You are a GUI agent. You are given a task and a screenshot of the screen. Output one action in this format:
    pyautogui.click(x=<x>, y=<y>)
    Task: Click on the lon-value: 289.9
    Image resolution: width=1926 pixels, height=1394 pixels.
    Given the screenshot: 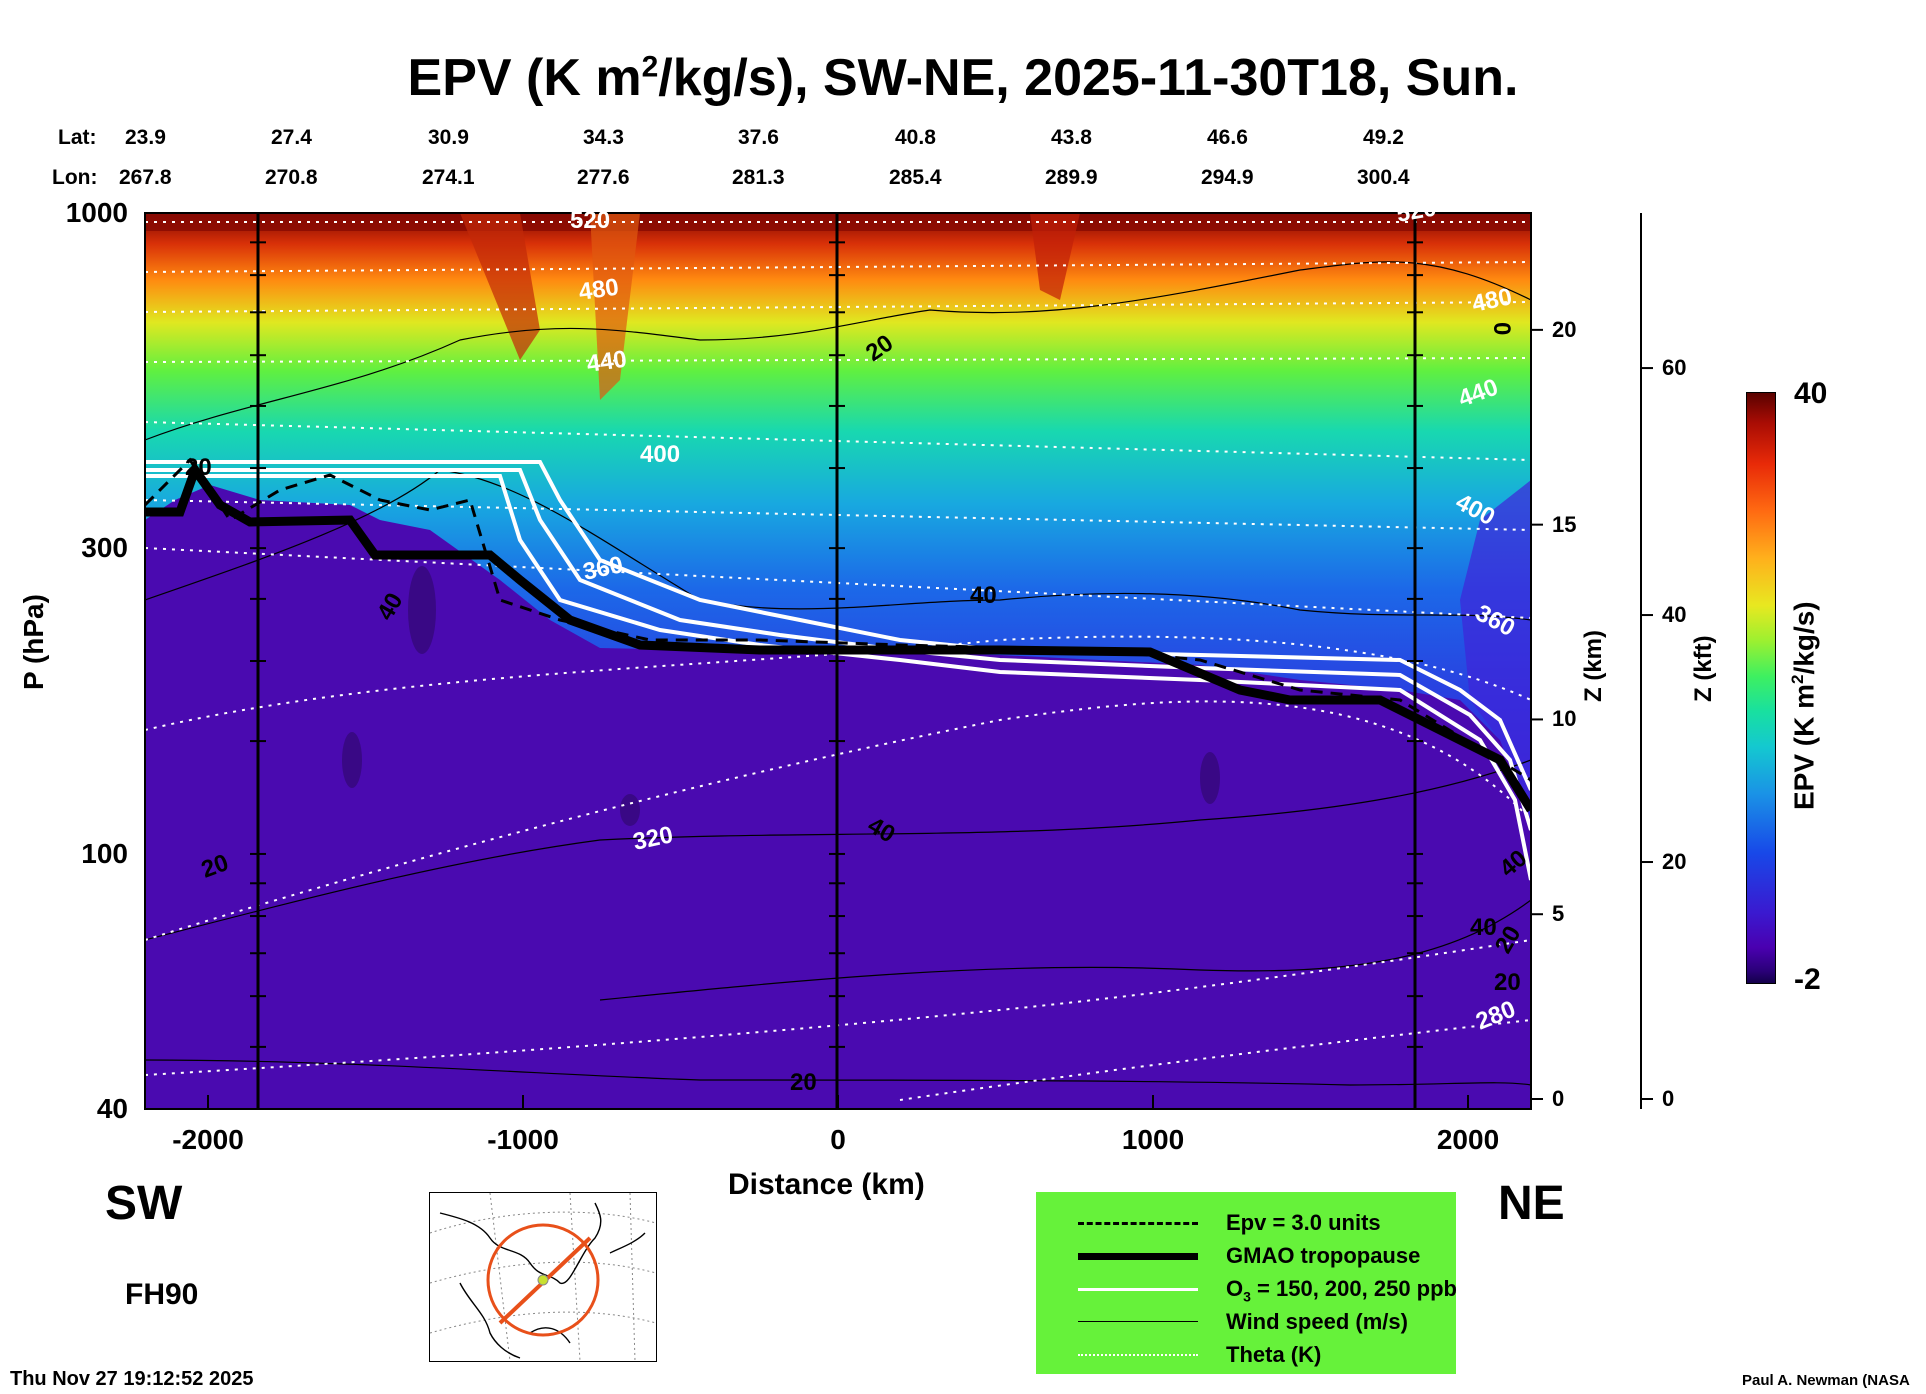 What is the action you would take?
    pyautogui.click(x=1071, y=177)
    